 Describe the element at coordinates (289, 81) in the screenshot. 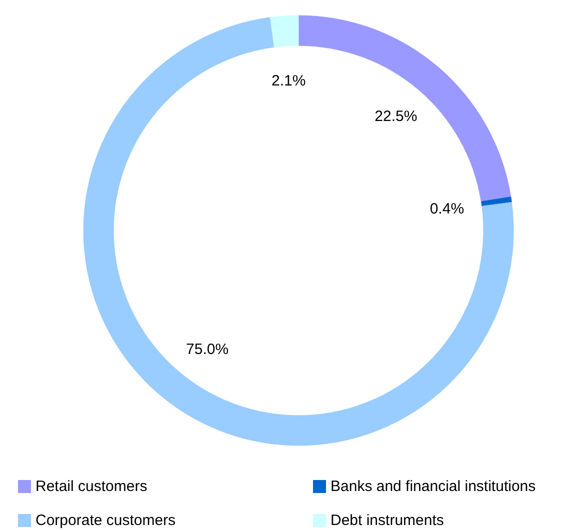

I see `data-label: 2.1%` at that location.